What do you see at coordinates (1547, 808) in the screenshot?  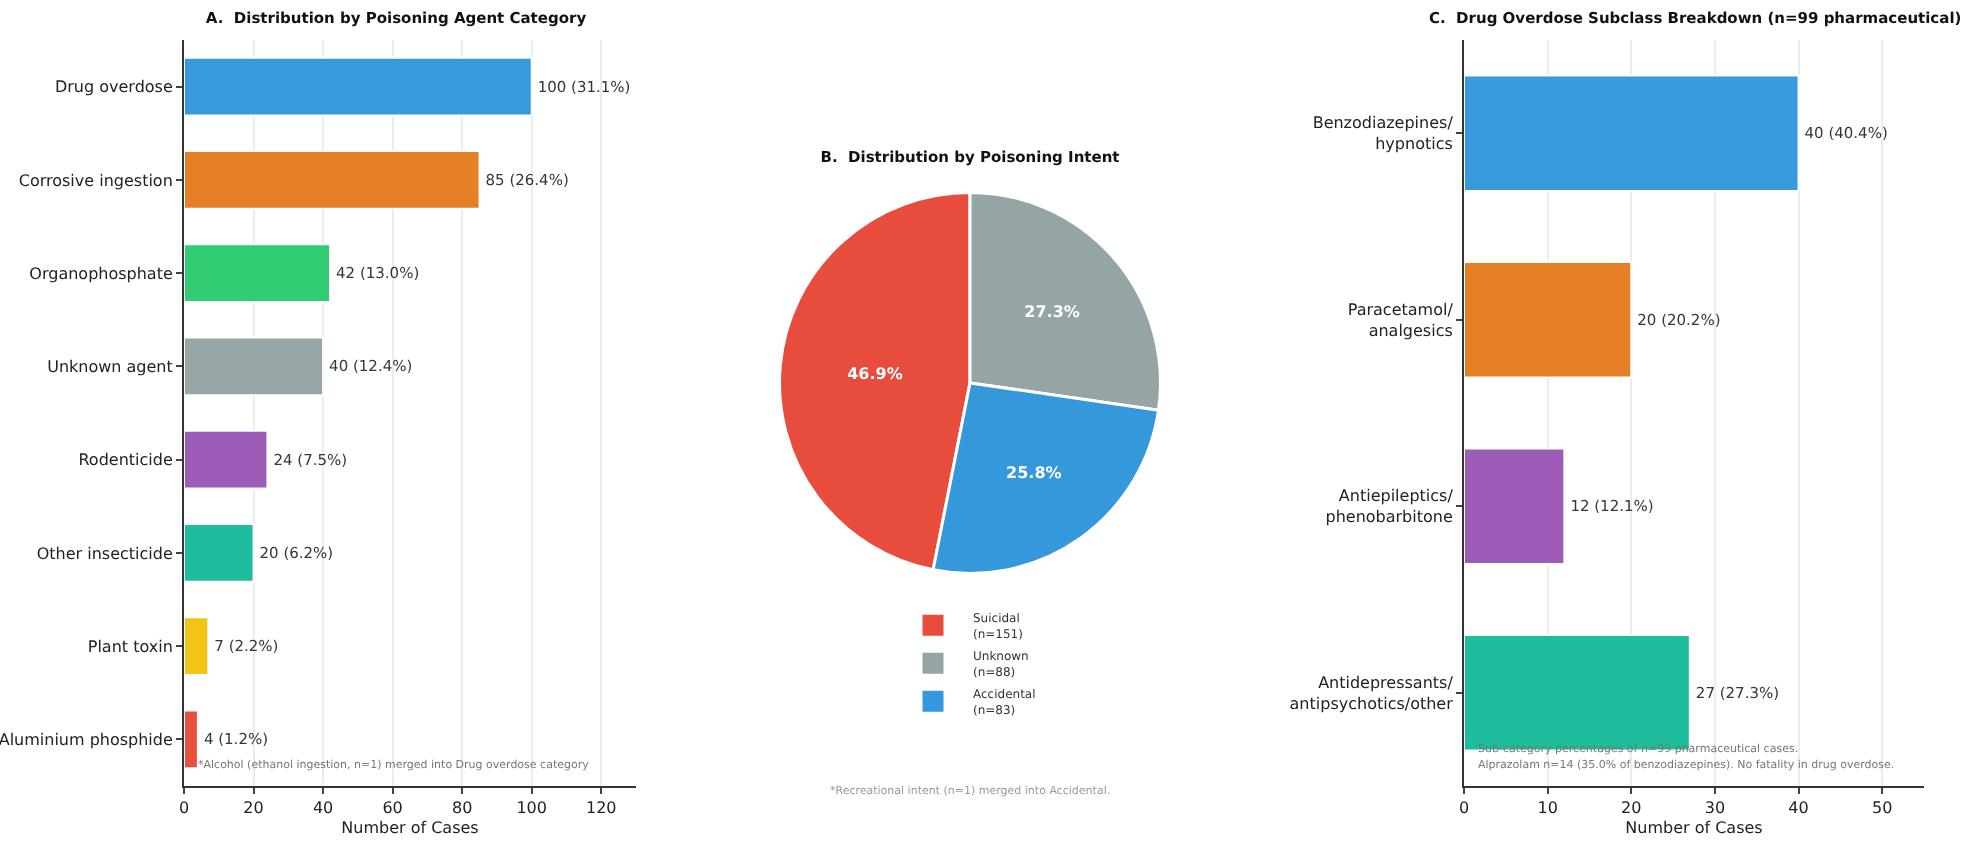 I see `x-tick-label: 10` at bounding box center [1547, 808].